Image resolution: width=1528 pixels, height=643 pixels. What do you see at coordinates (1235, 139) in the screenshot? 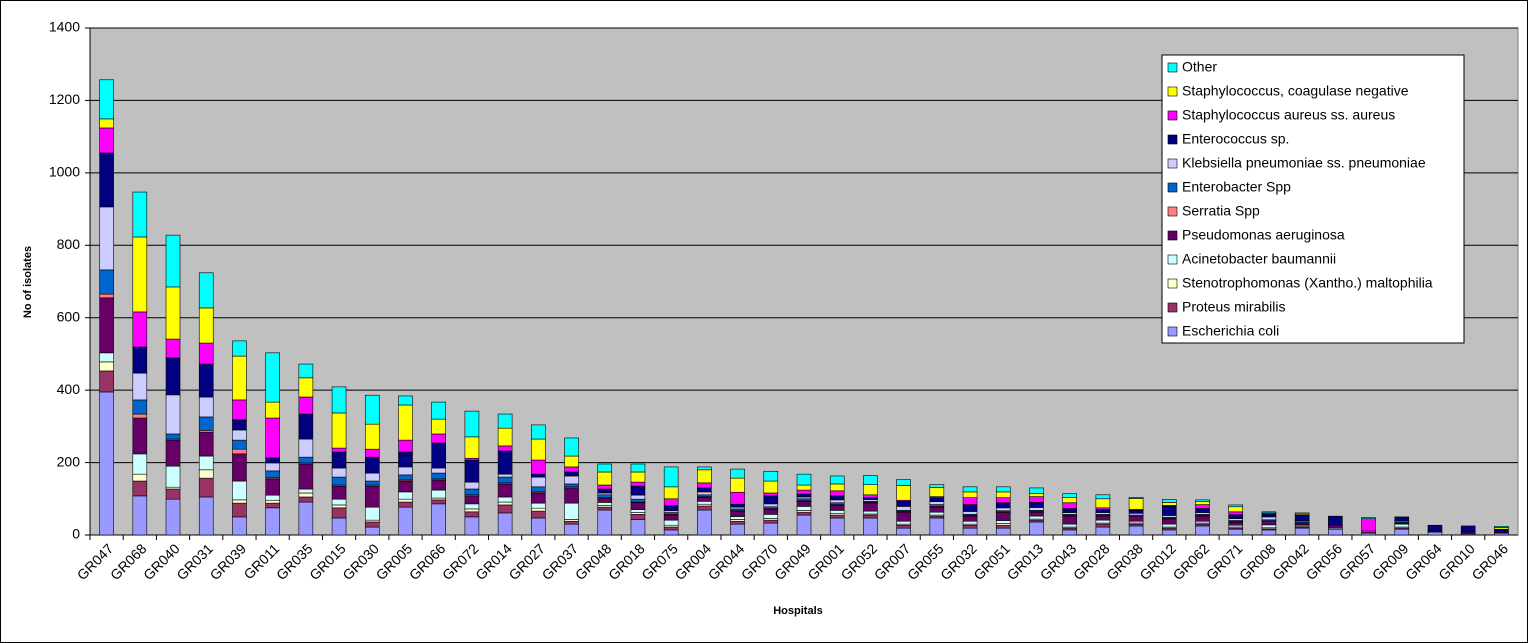
I see `legend-label: Enterococcus sp.` at bounding box center [1235, 139].